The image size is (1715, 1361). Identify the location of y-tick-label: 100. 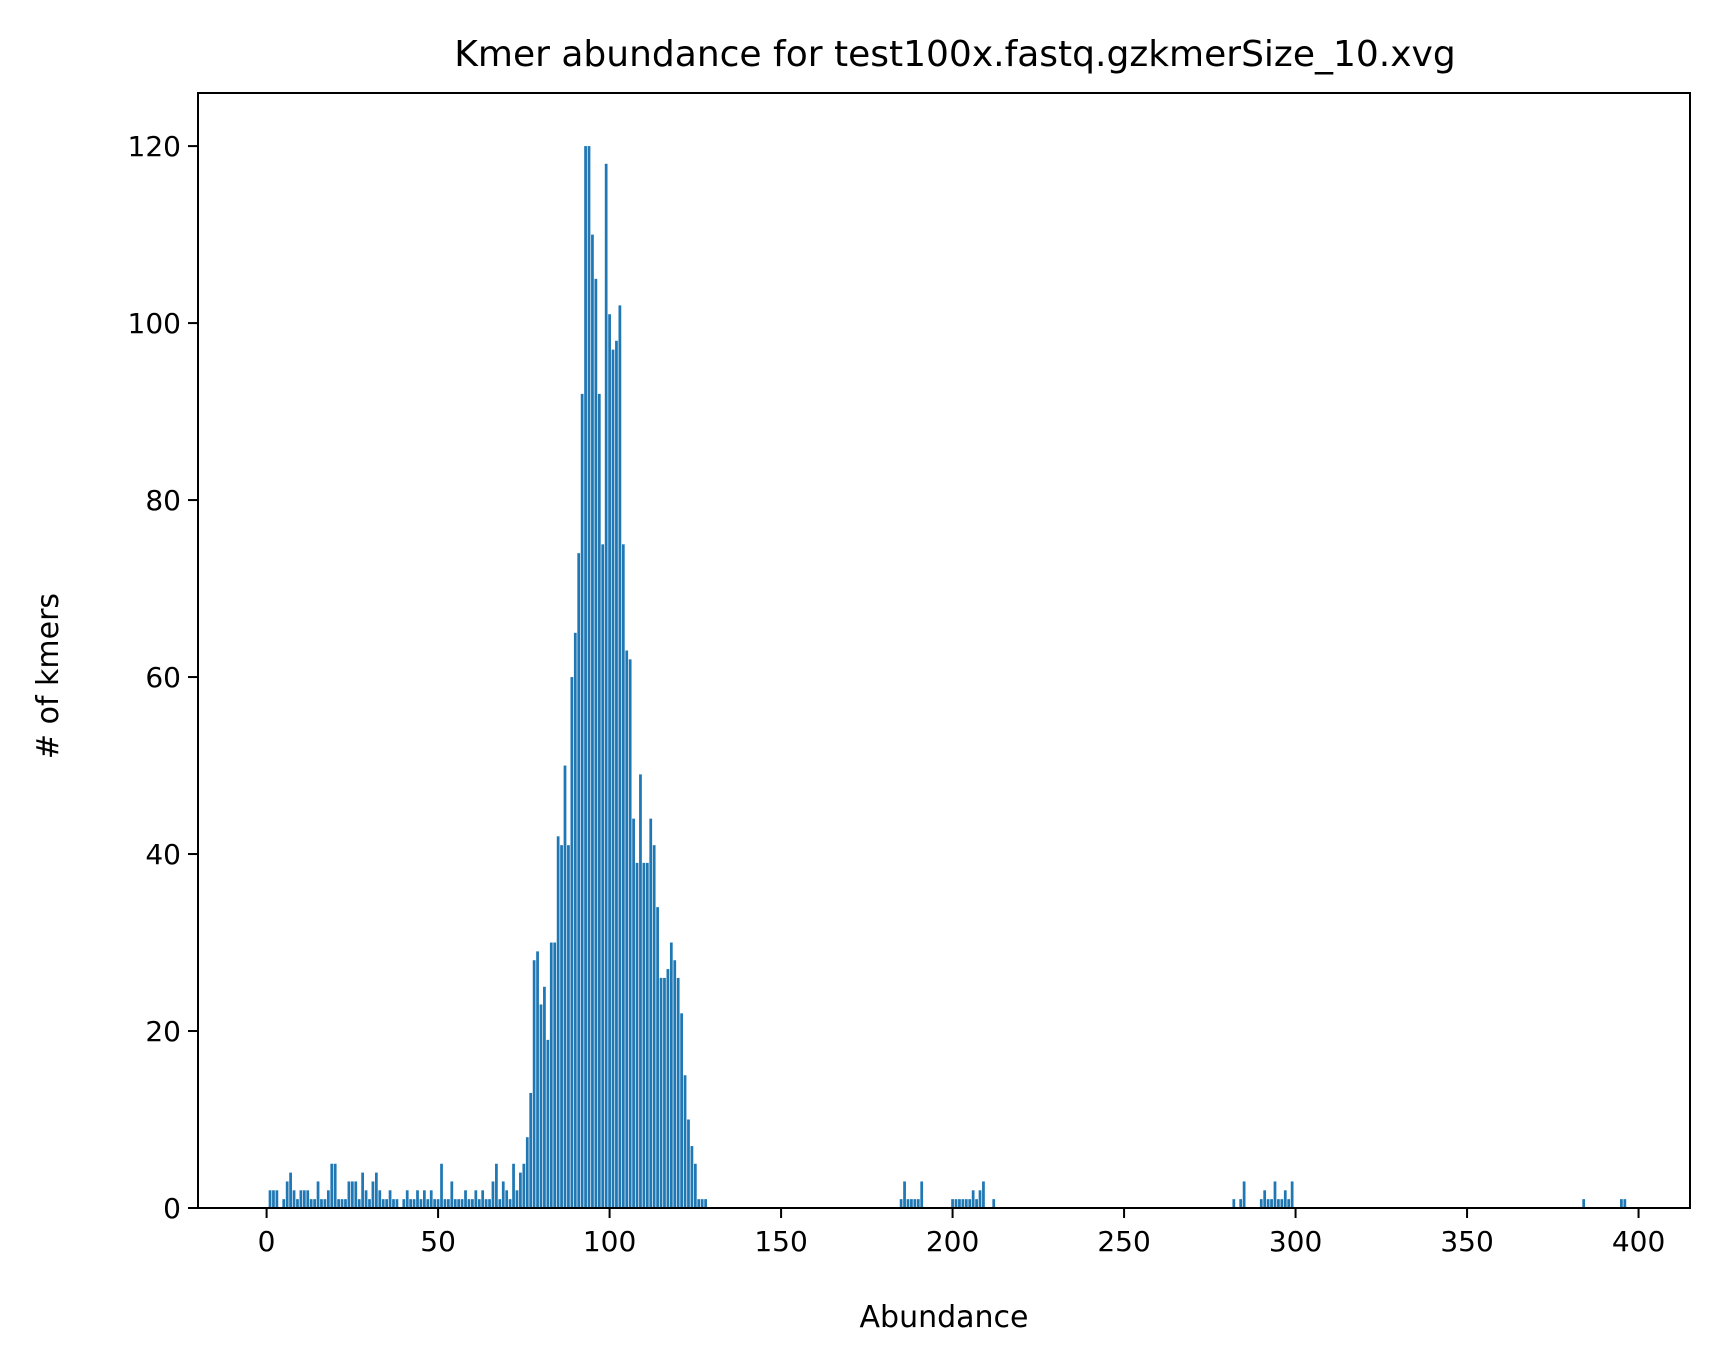
(154, 323).